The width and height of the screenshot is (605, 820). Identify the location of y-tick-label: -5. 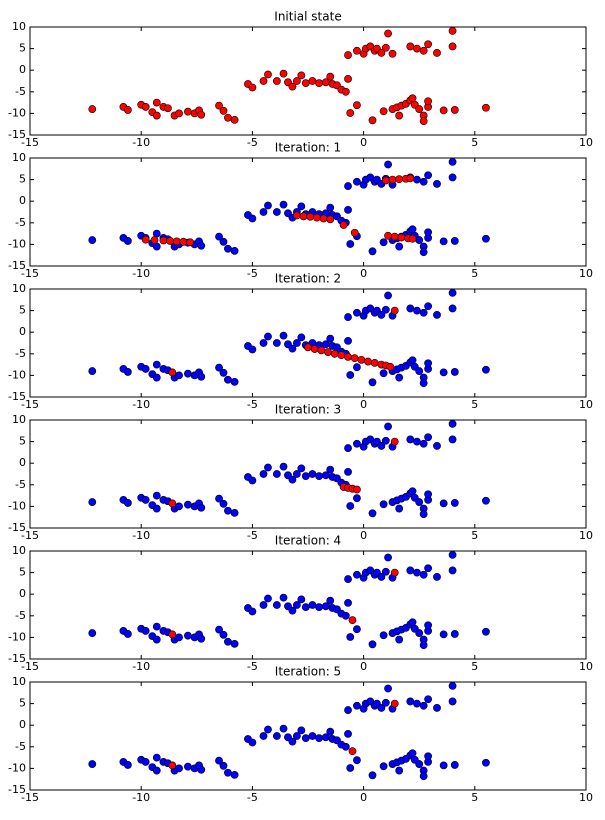
(20, 91).